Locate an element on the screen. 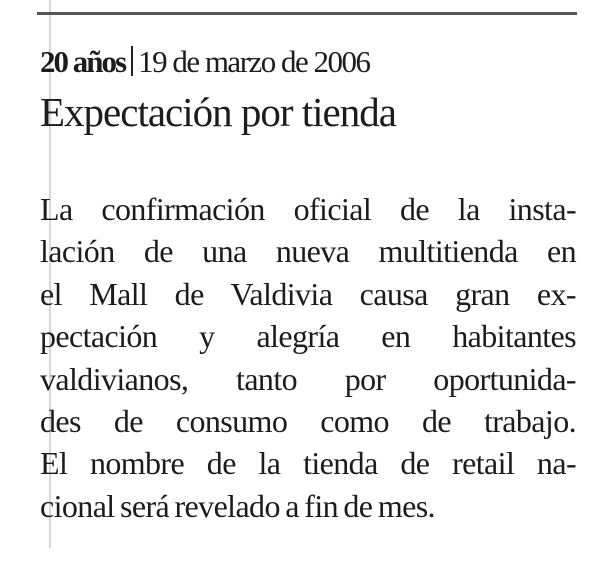  column-divider is located at coordinates (50, 274).